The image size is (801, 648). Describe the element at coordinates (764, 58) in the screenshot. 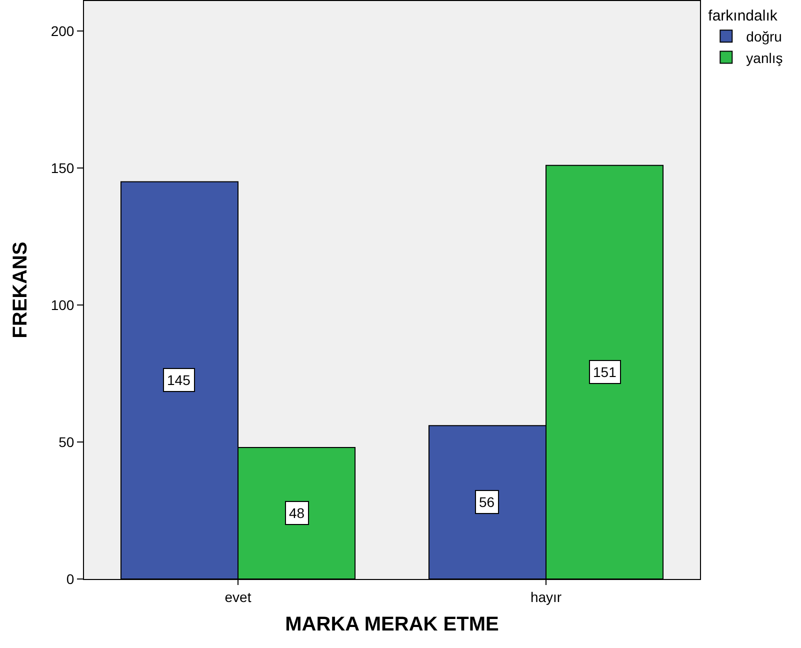

I see `legend-label: yanlış` at that location.